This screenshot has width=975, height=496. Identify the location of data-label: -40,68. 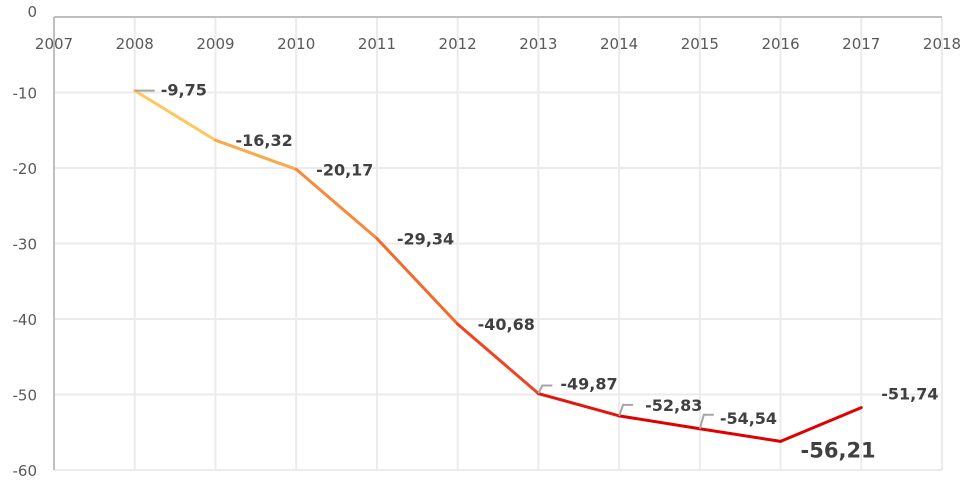
(506, 324).